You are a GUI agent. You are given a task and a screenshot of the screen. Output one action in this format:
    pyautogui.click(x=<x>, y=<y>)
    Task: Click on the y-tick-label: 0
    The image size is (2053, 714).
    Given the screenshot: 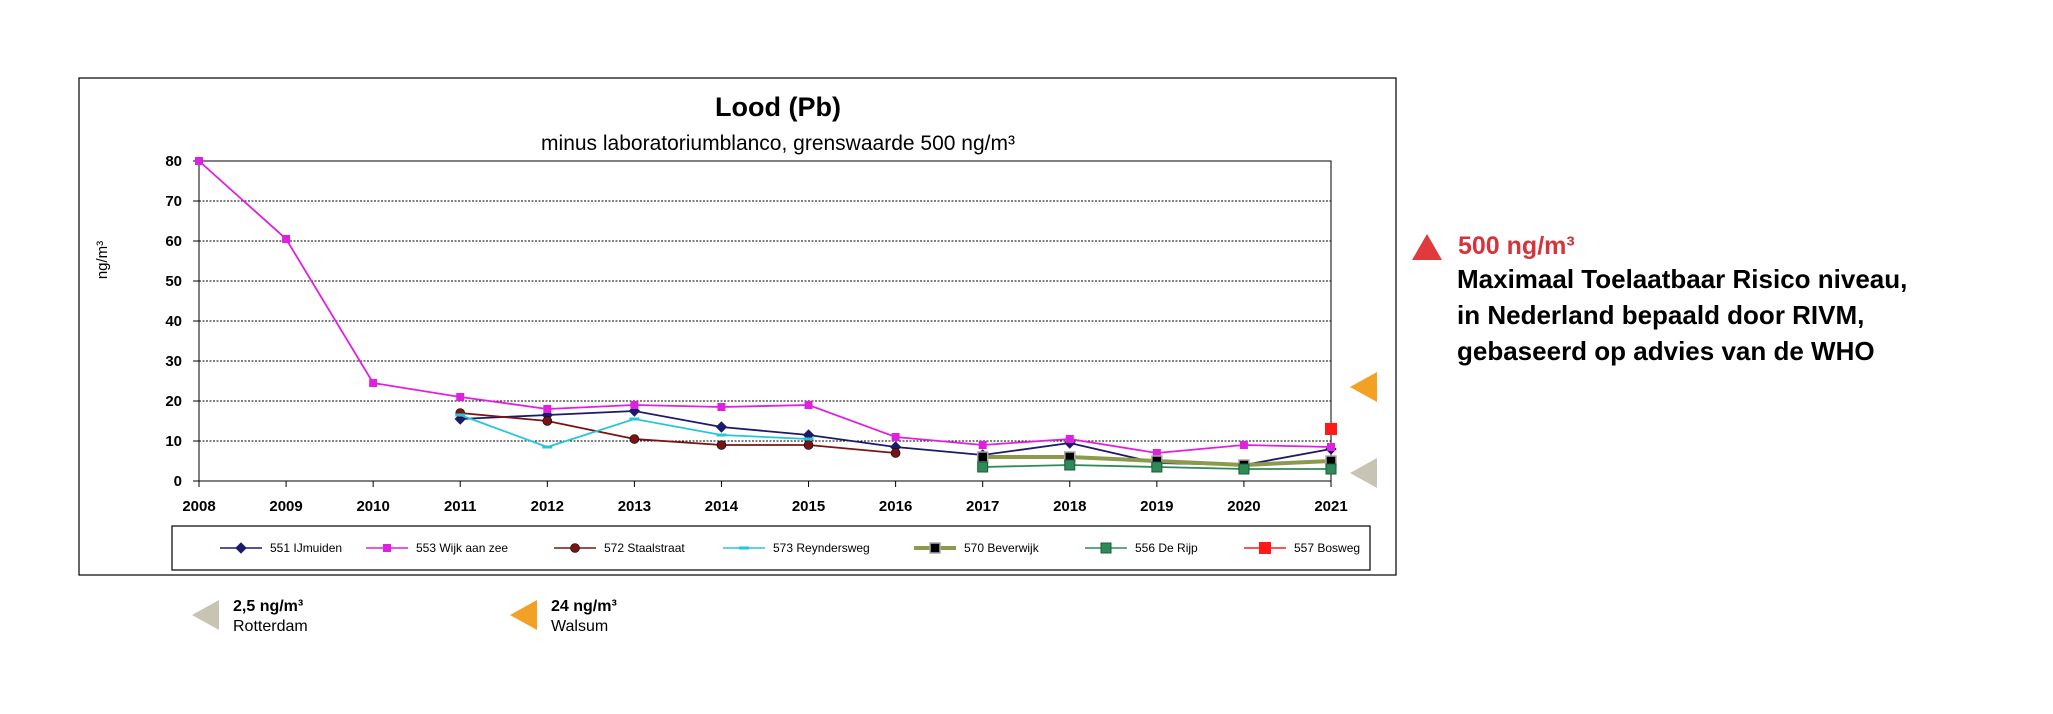 What is the action you would take?
    pyautogui.click(x=178, y=481)
    